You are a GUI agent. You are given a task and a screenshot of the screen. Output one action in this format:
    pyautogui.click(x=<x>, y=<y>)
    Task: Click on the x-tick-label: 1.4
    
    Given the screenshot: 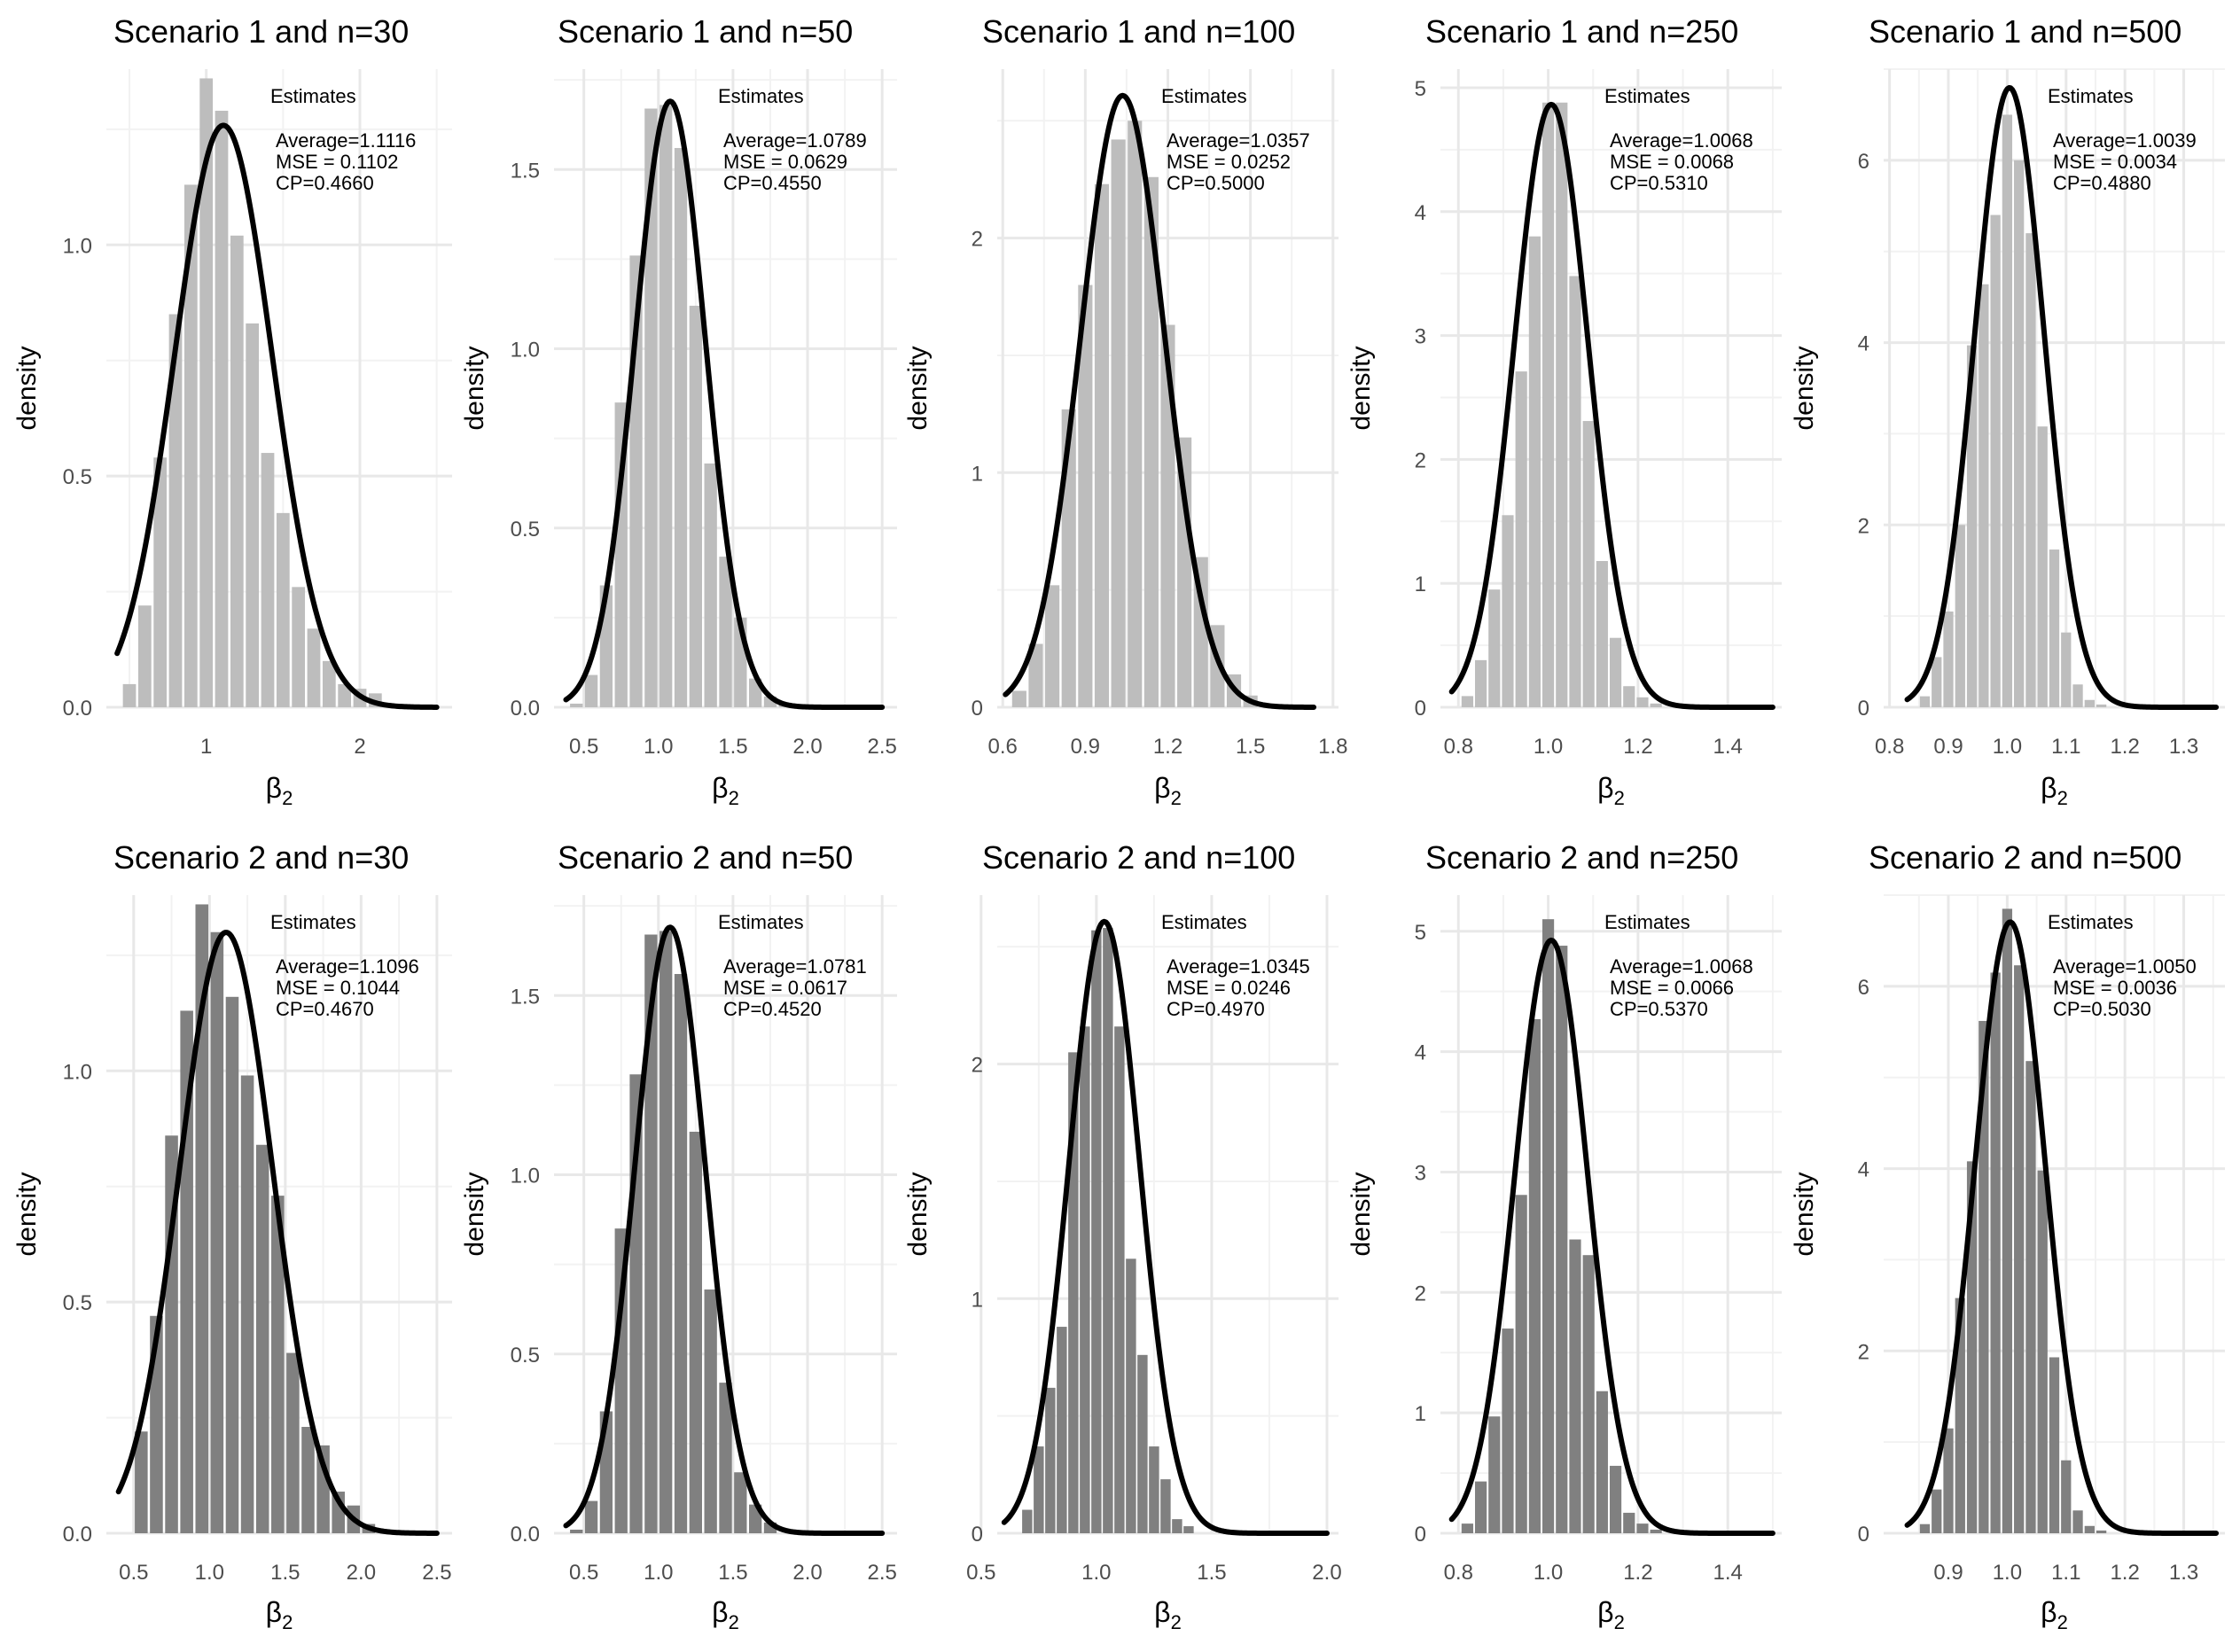 What is the action you would take?
    pyautogui.click(x=1728, y=1573)
    